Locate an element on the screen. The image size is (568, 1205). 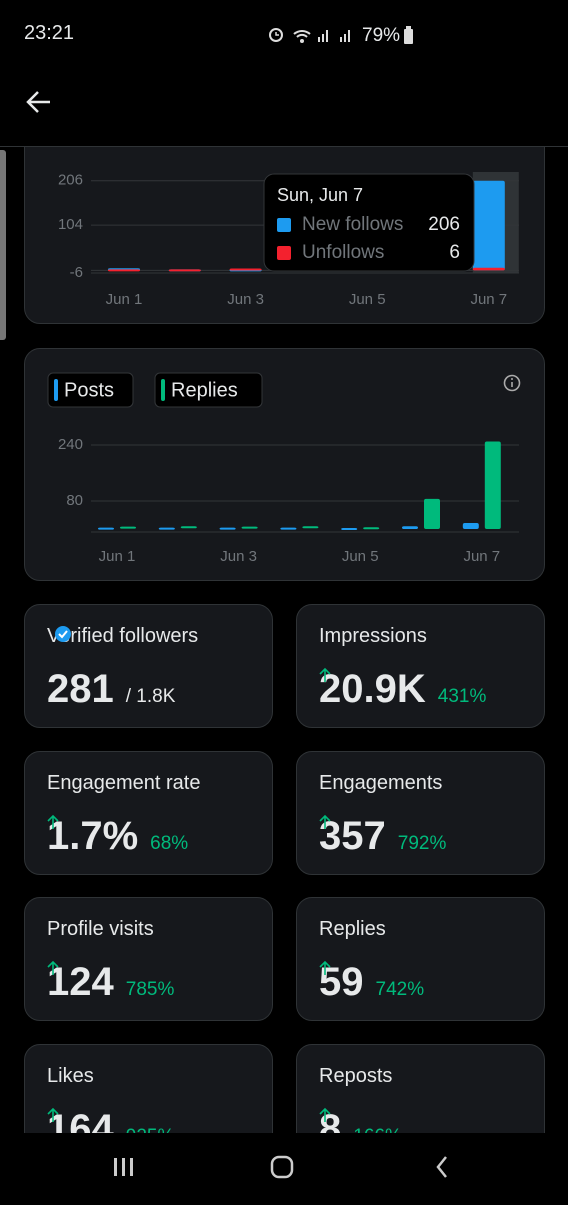
nav-icons is located at coordinates (280, 1167).